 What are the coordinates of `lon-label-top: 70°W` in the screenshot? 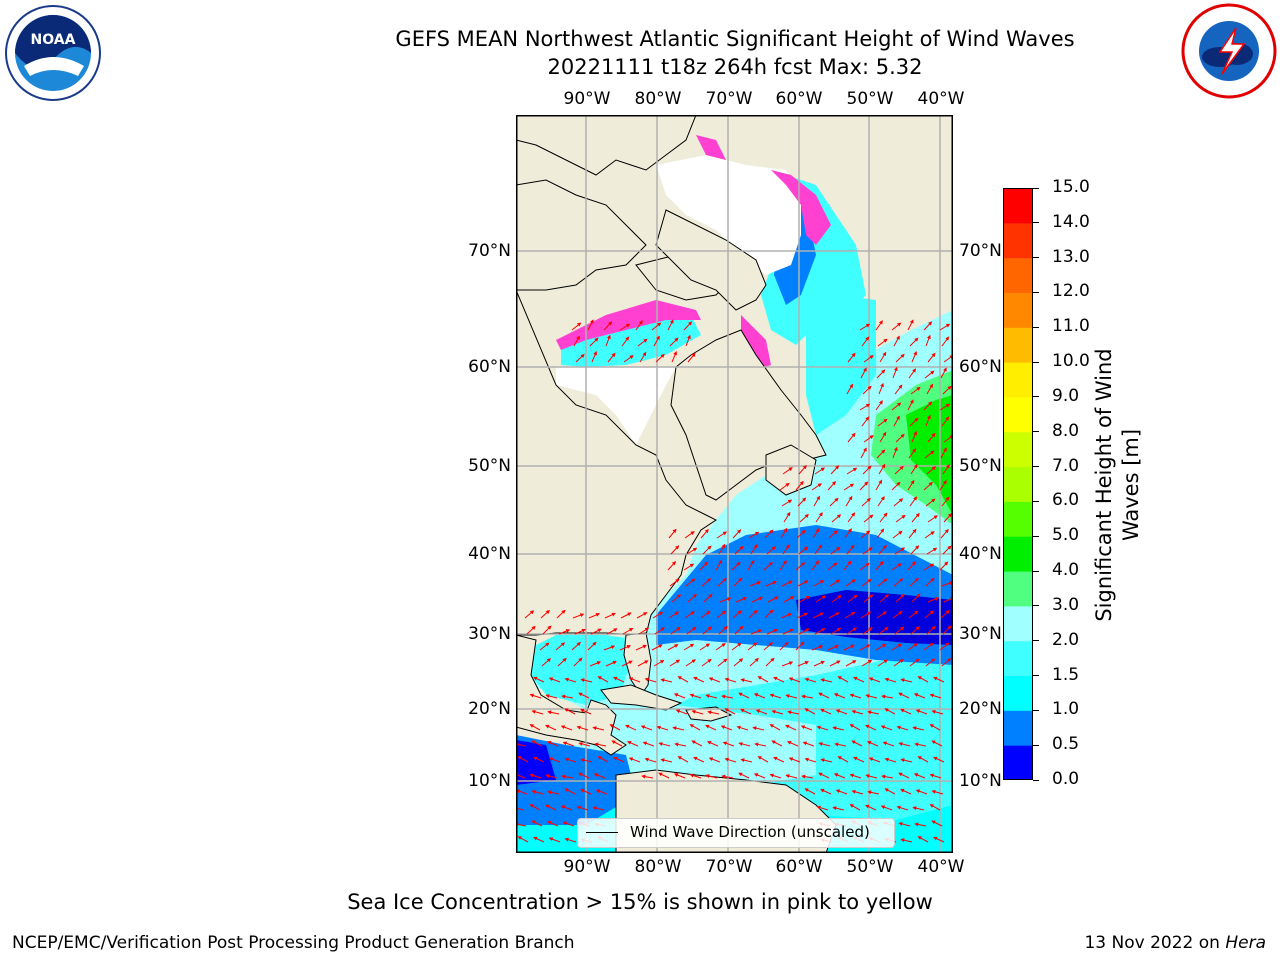 It's located at (729, 99).